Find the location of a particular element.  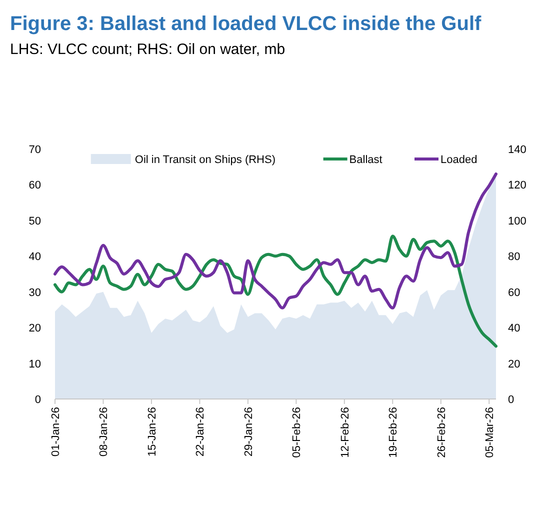

y-tick-label: 60 is located at coordinates (34, 186).